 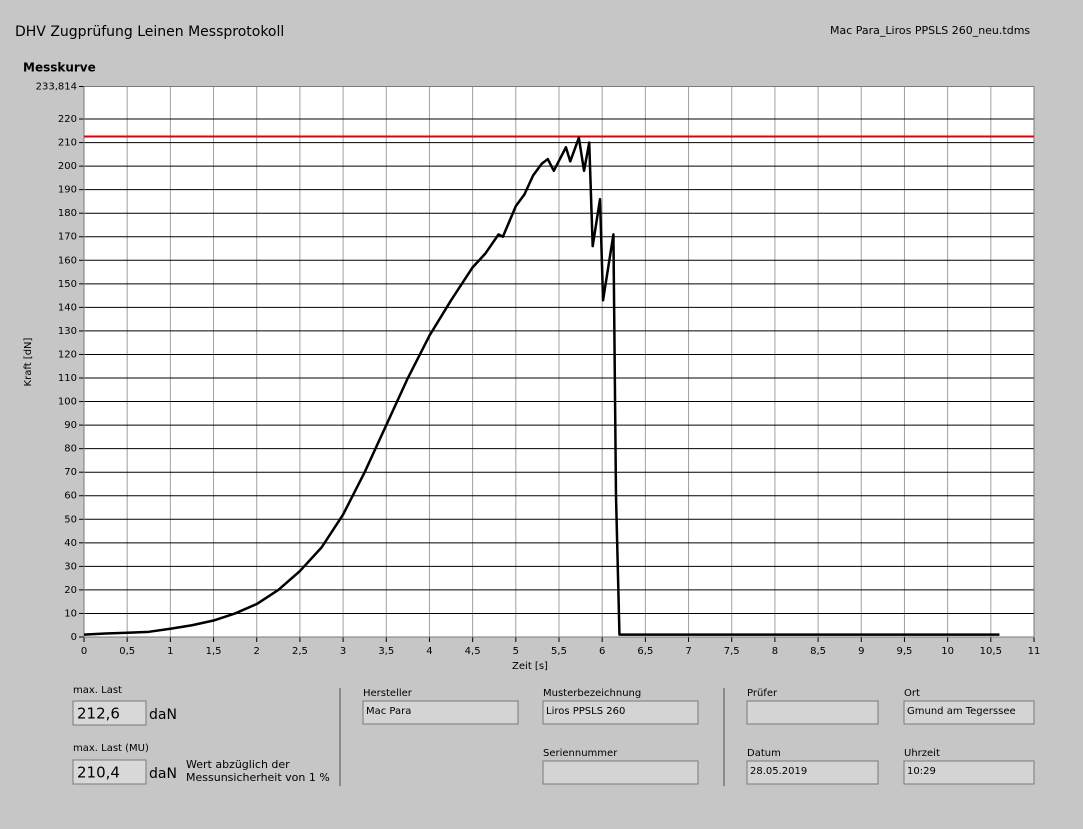 What do you see at coordinates (67, 213) in the screenshot?
I see `y-tick-label: 180` at bounding box center [67, 213].